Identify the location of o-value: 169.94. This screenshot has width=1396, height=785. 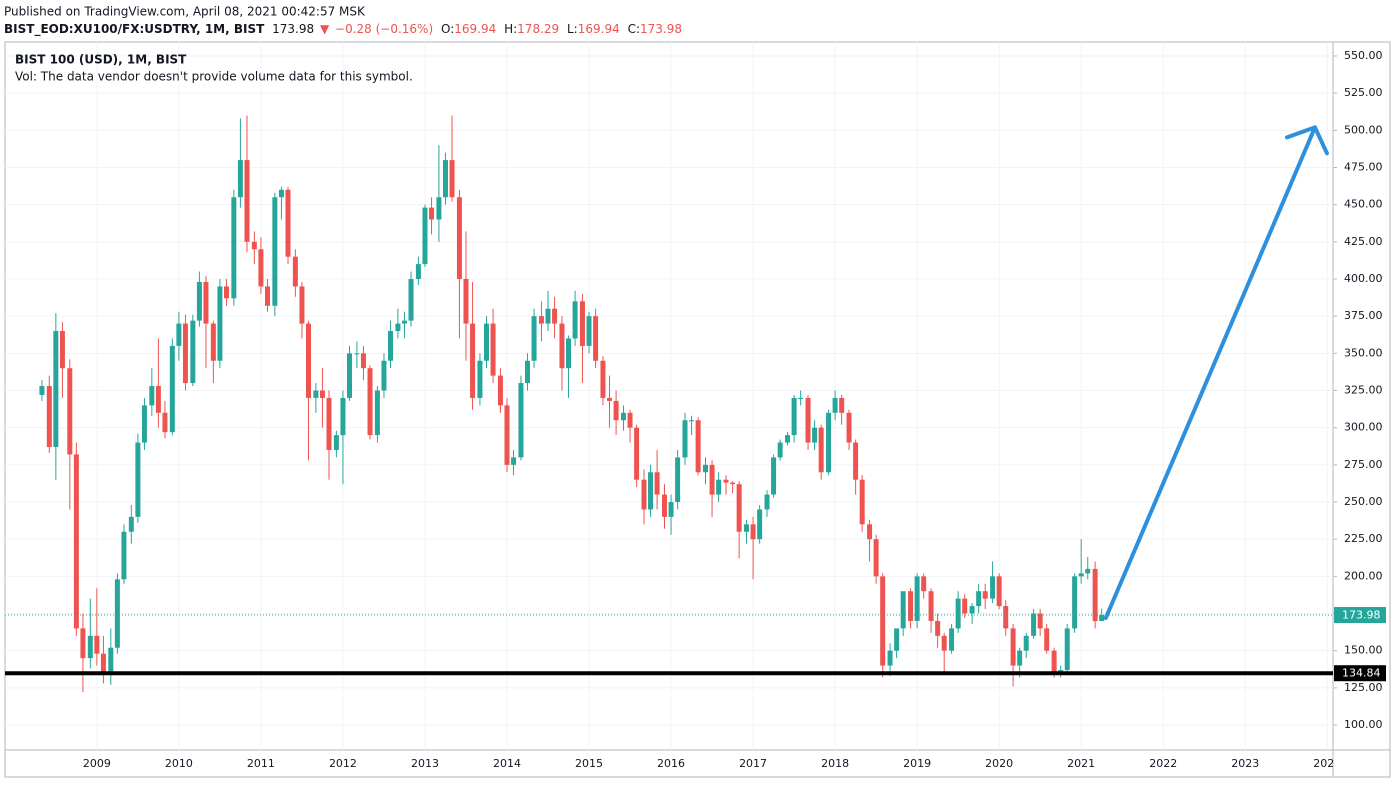
(475, 29).